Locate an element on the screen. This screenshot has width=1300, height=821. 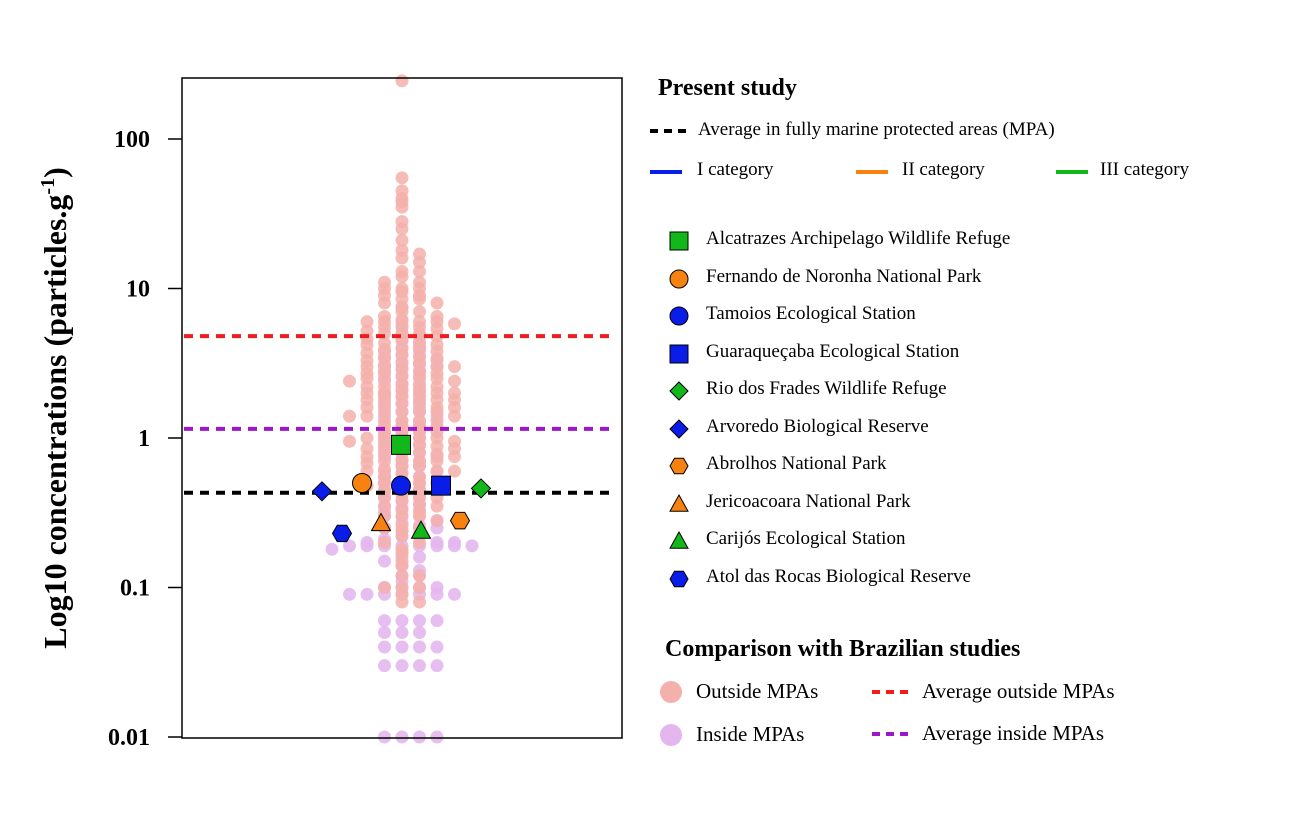
legend-site-label-0: Alcatrazes Archipelago Wildlife Refuge is located at coordinates (858, 238).